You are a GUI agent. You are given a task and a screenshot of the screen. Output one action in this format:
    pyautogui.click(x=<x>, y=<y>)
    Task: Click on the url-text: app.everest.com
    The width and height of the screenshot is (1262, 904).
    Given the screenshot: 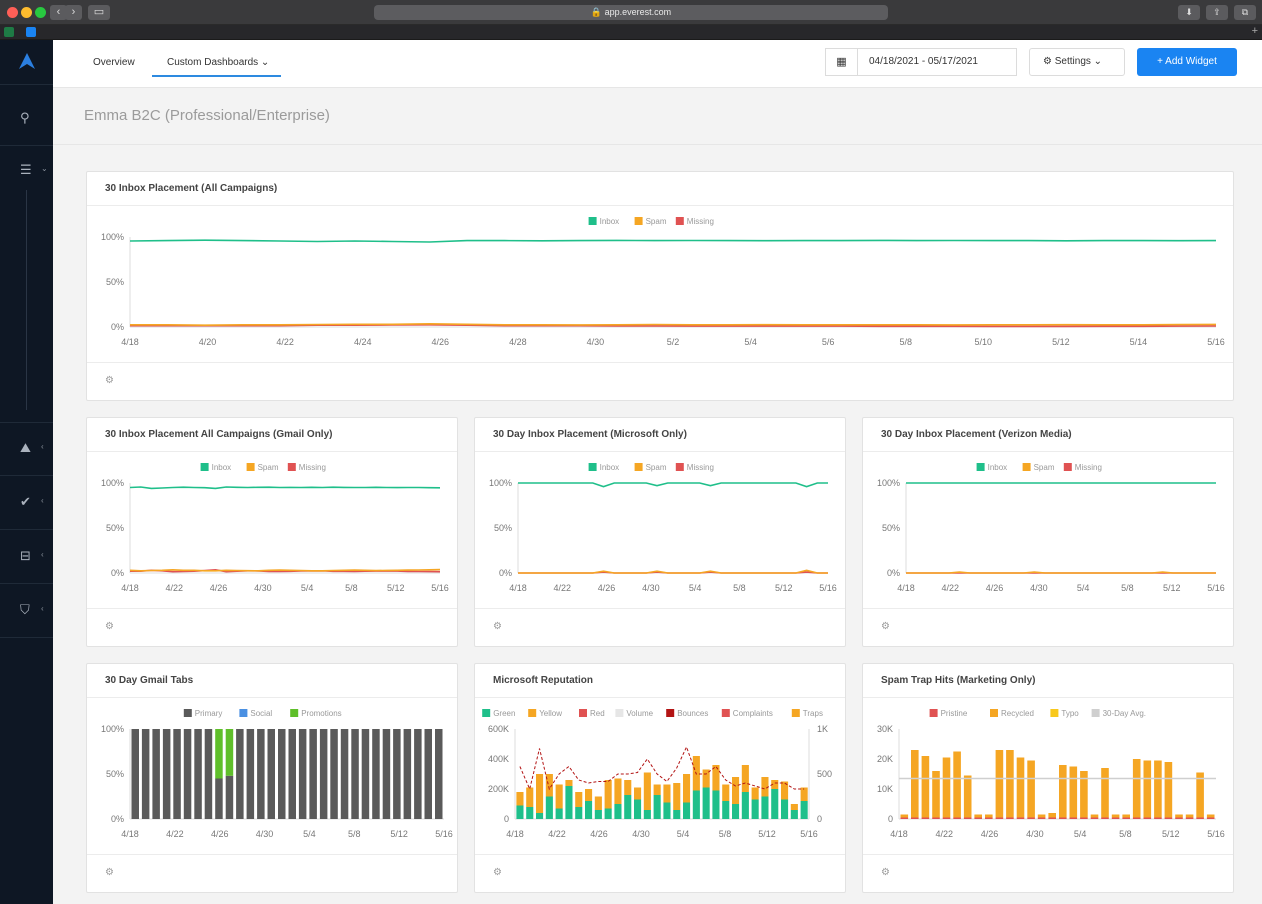 What is the action you would take?
    pyautogui.click(x=638, y=12)
    